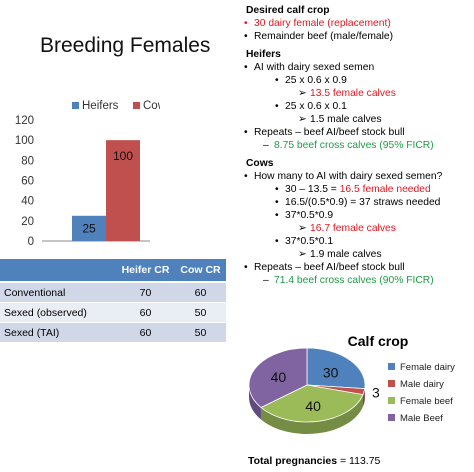 The height and width of the screenshot is (472, 474). Describe the element at coordinates (348, 280) in the screenshot. I see `cows-cross: –71.4 beef cross calves (90% FICR)` at that location.